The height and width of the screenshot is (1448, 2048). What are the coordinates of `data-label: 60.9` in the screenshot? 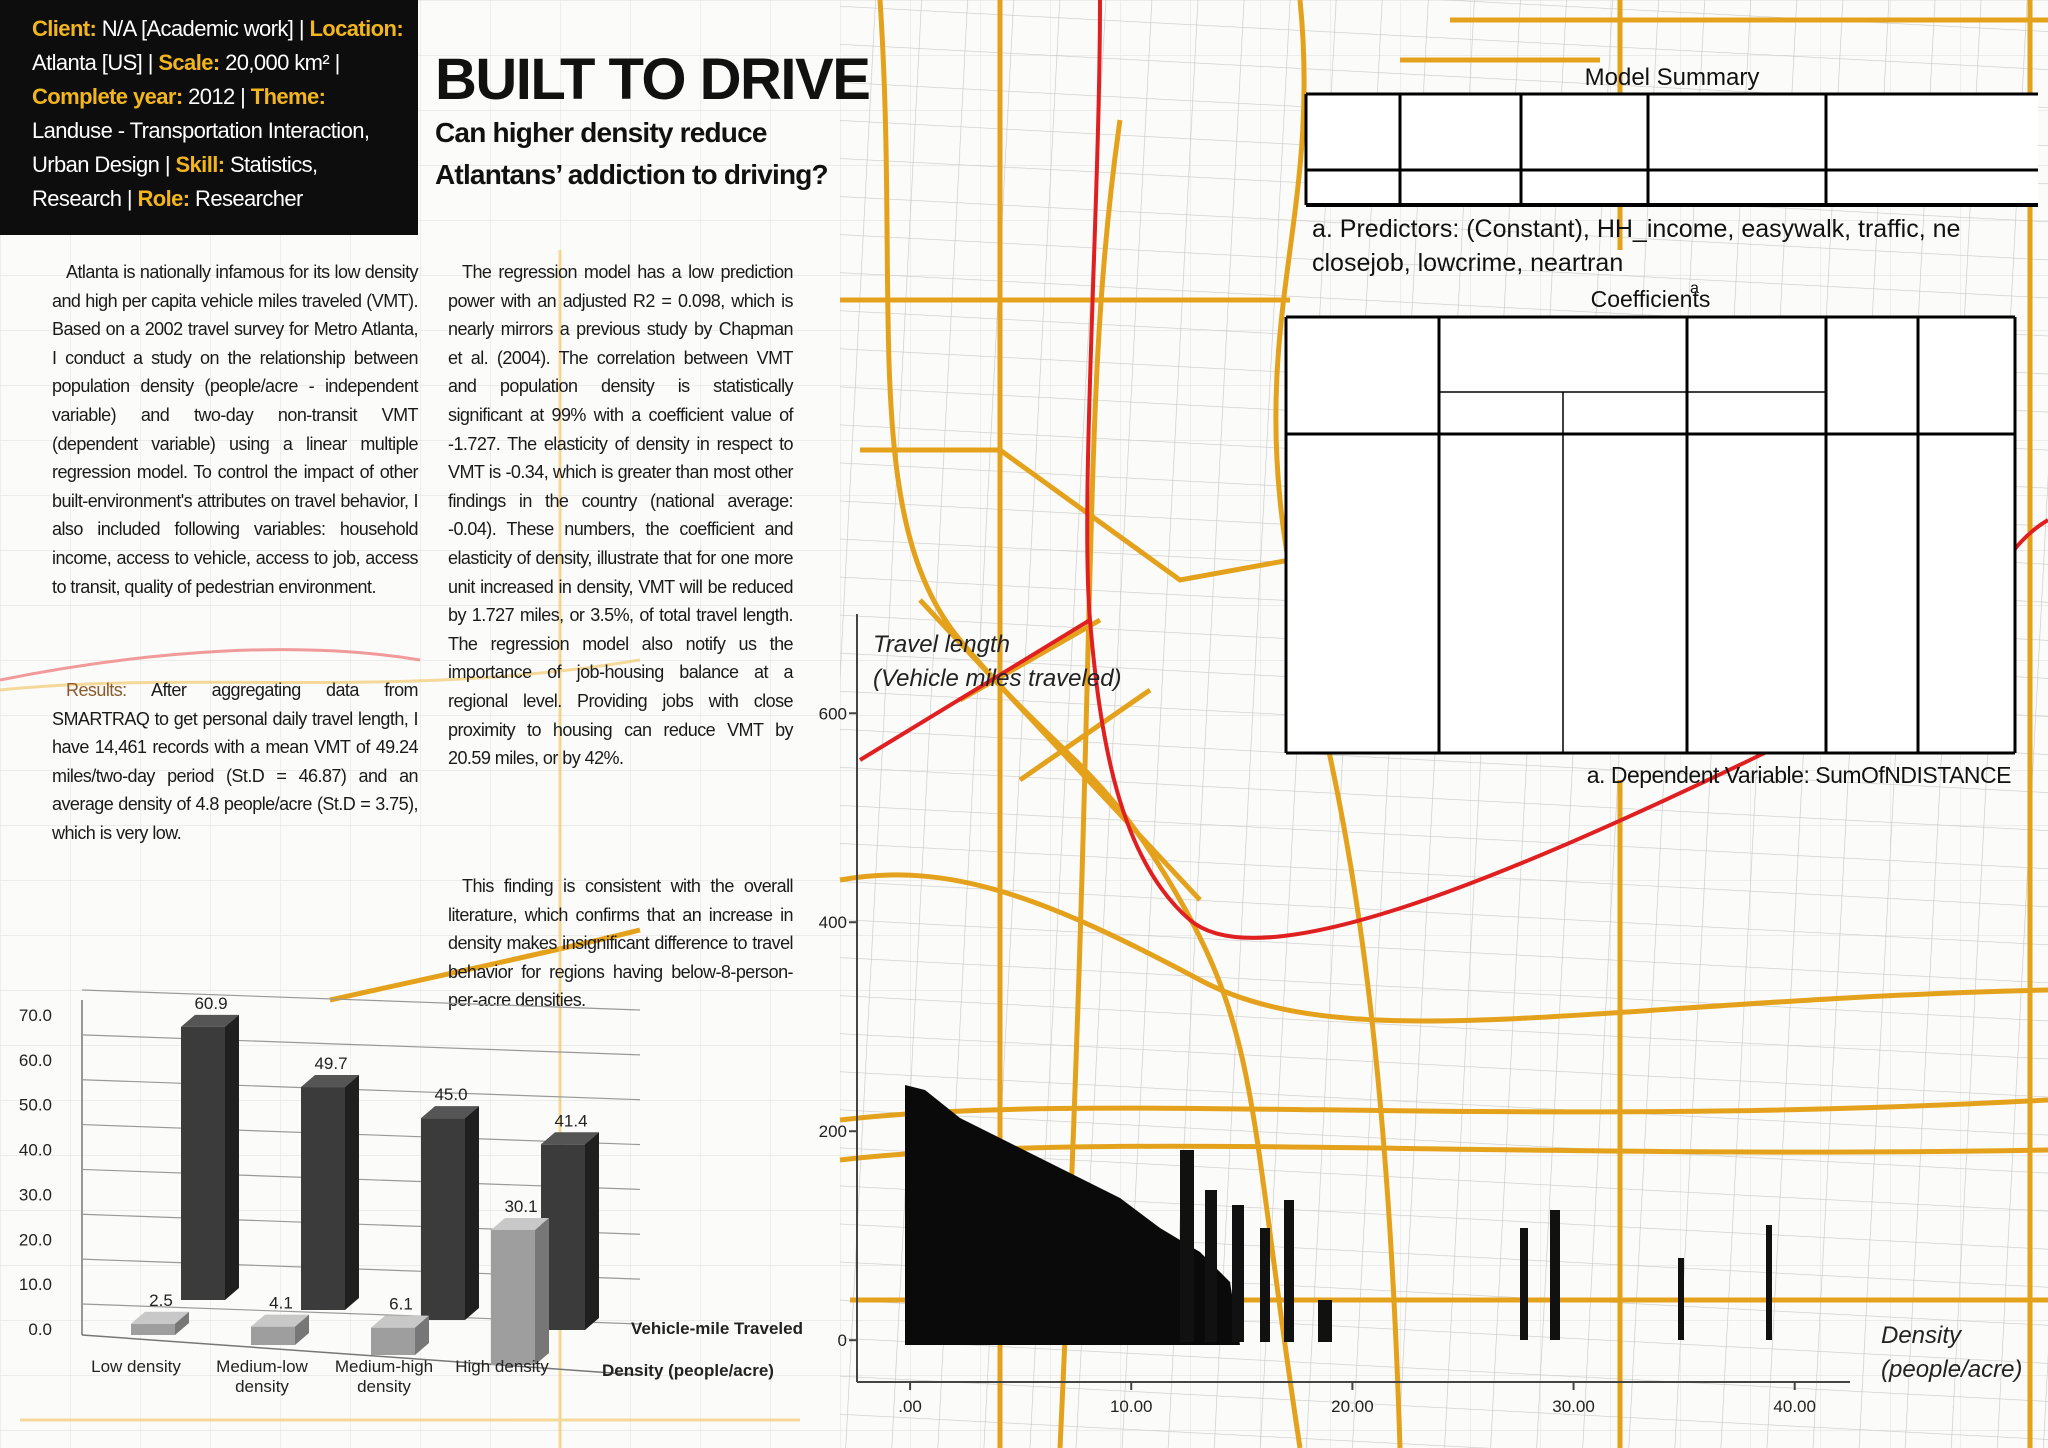 It's located at (210, 1003).